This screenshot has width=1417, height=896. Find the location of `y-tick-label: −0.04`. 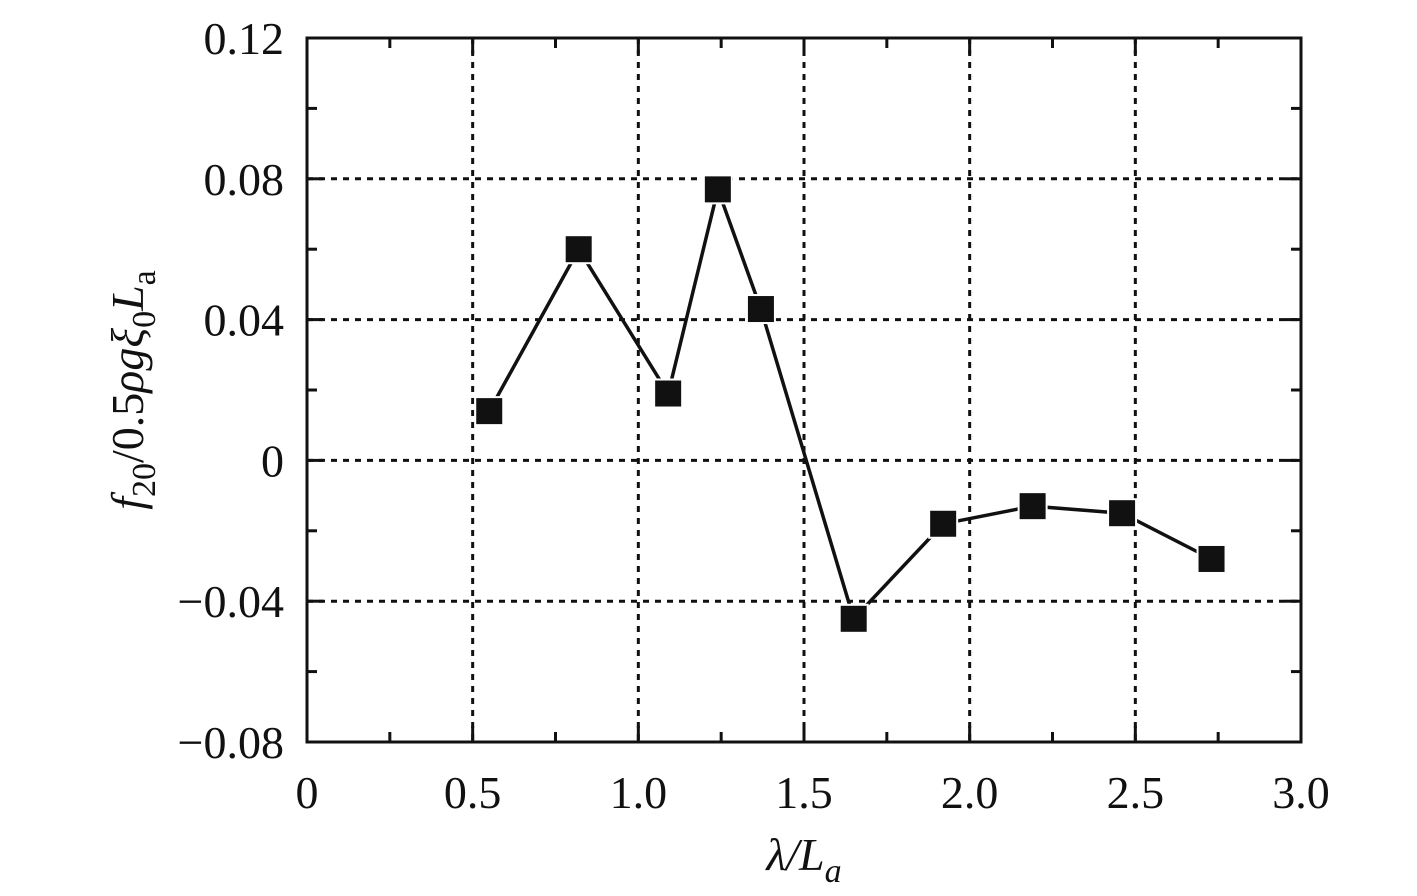

y-tick-label: −0.04 is located at coordinates (231, 601).